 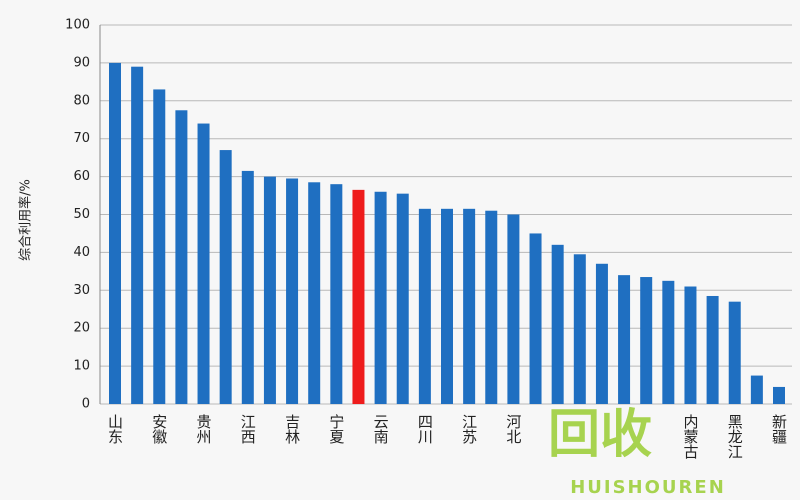 I want to click on x-tick-label: 吉林, so click(x=292, y=429).